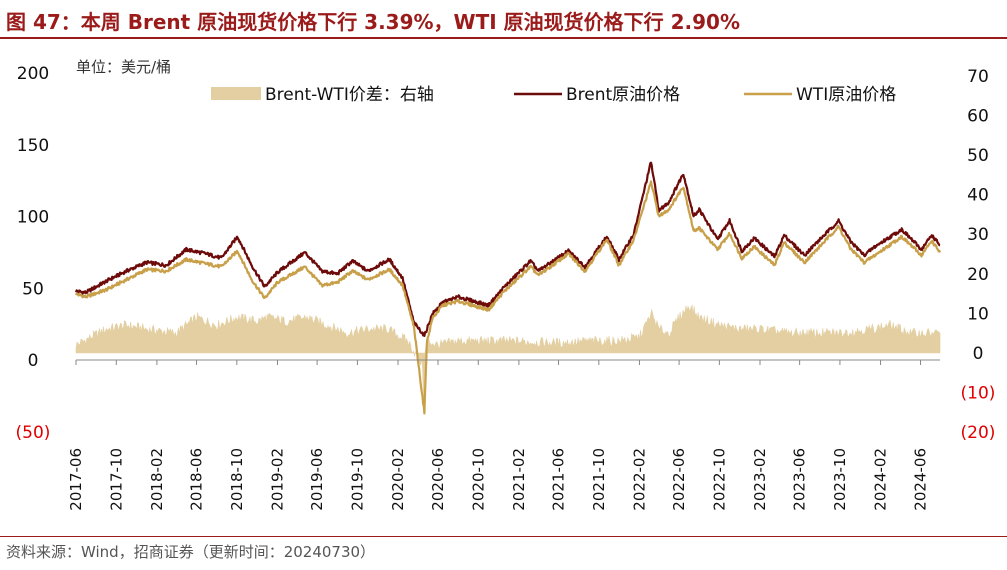  Describe the element at coordinates (317, 479) in the screenshot. I see `x-tick-label: 2019-06` at that location.